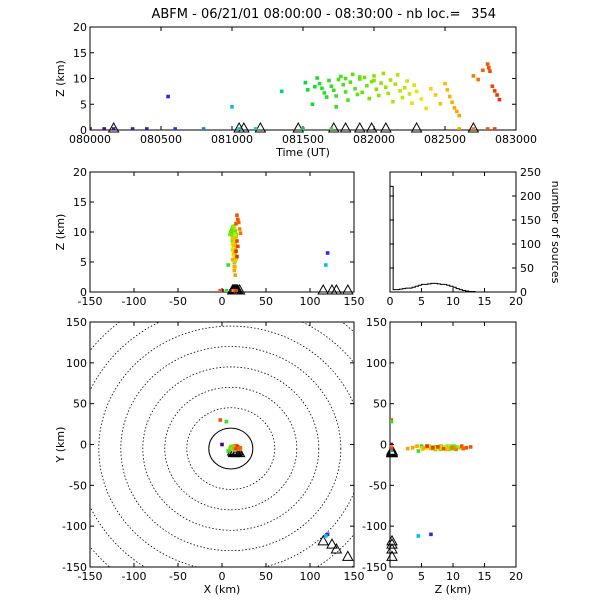 This screenshot has height=600, width=600. I want to click on z-y-x-tick-label: 10, so click(453, 576).